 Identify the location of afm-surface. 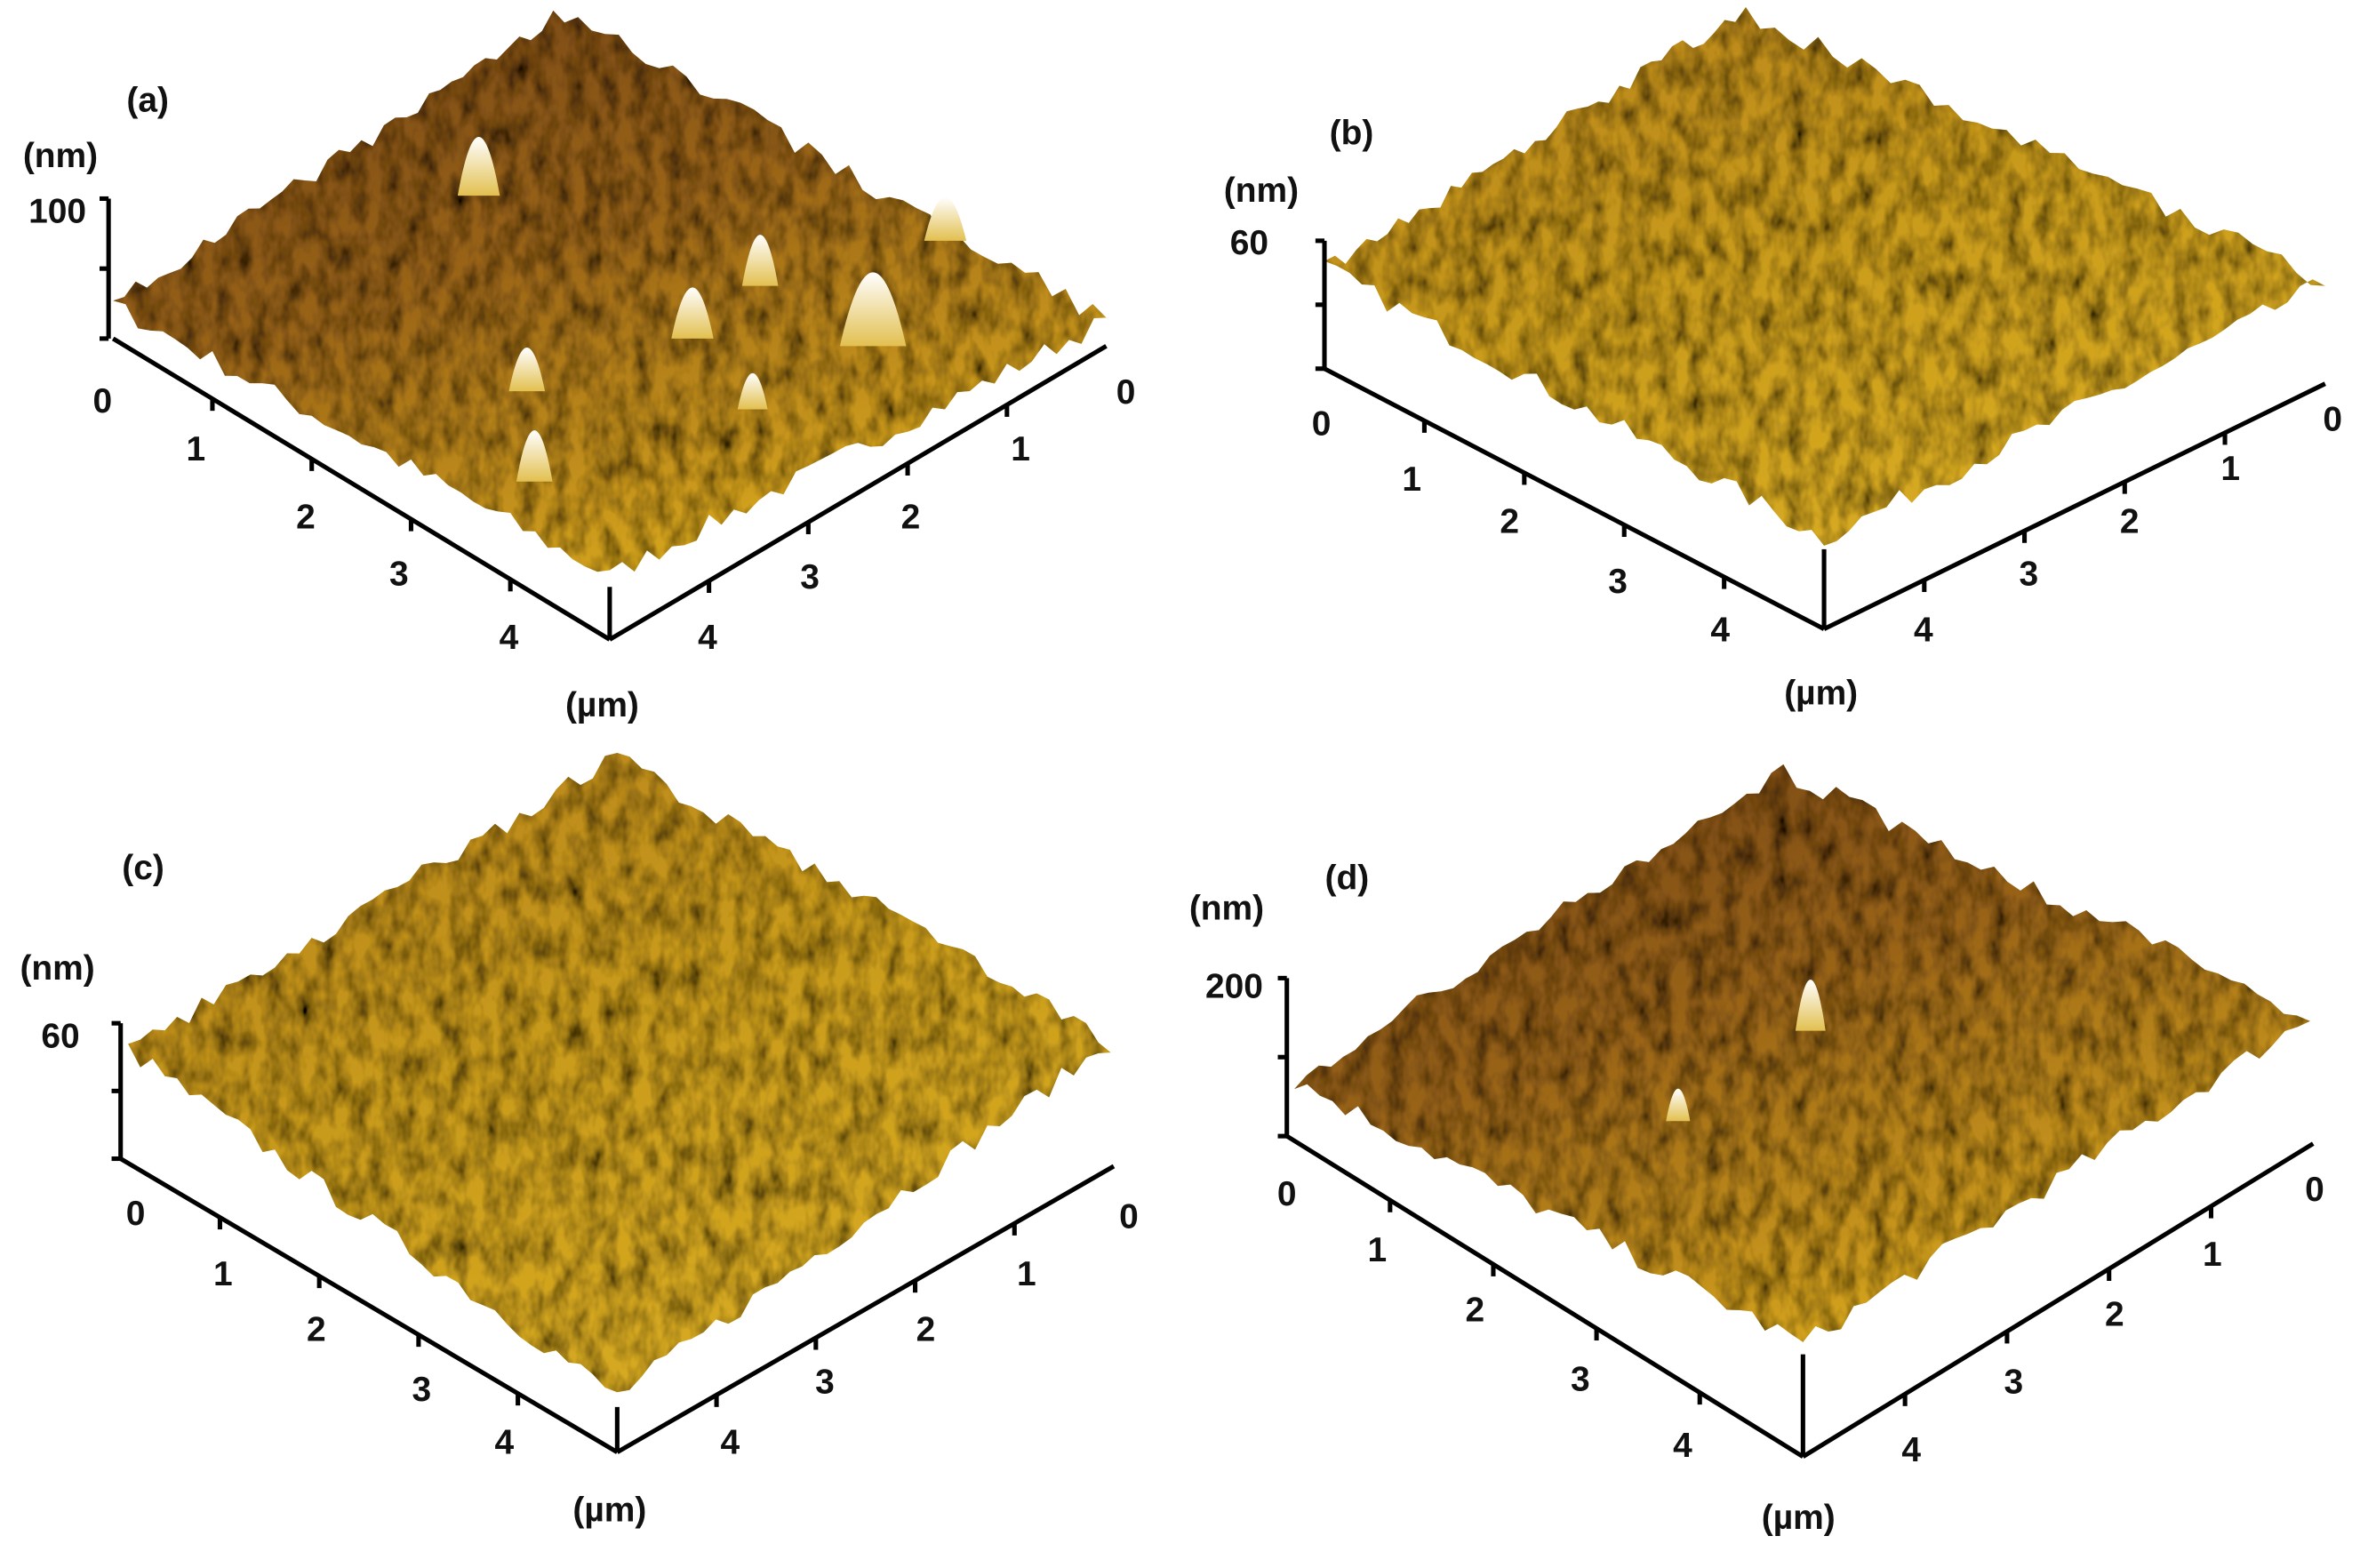
(1824, 276).